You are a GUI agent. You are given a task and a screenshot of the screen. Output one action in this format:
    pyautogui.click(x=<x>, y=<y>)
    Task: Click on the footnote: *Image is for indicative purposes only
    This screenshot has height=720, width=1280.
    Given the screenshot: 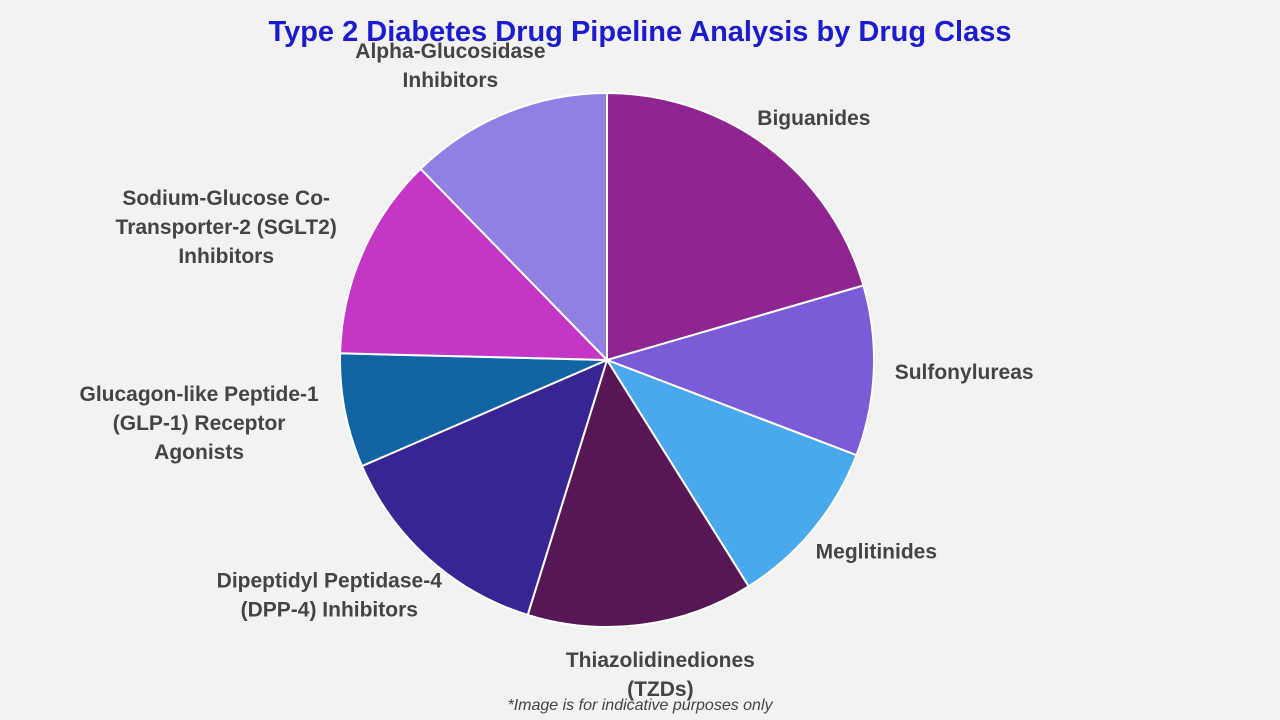 What is the action you would take?
    pyautogui.click(x=640, y=705)
    